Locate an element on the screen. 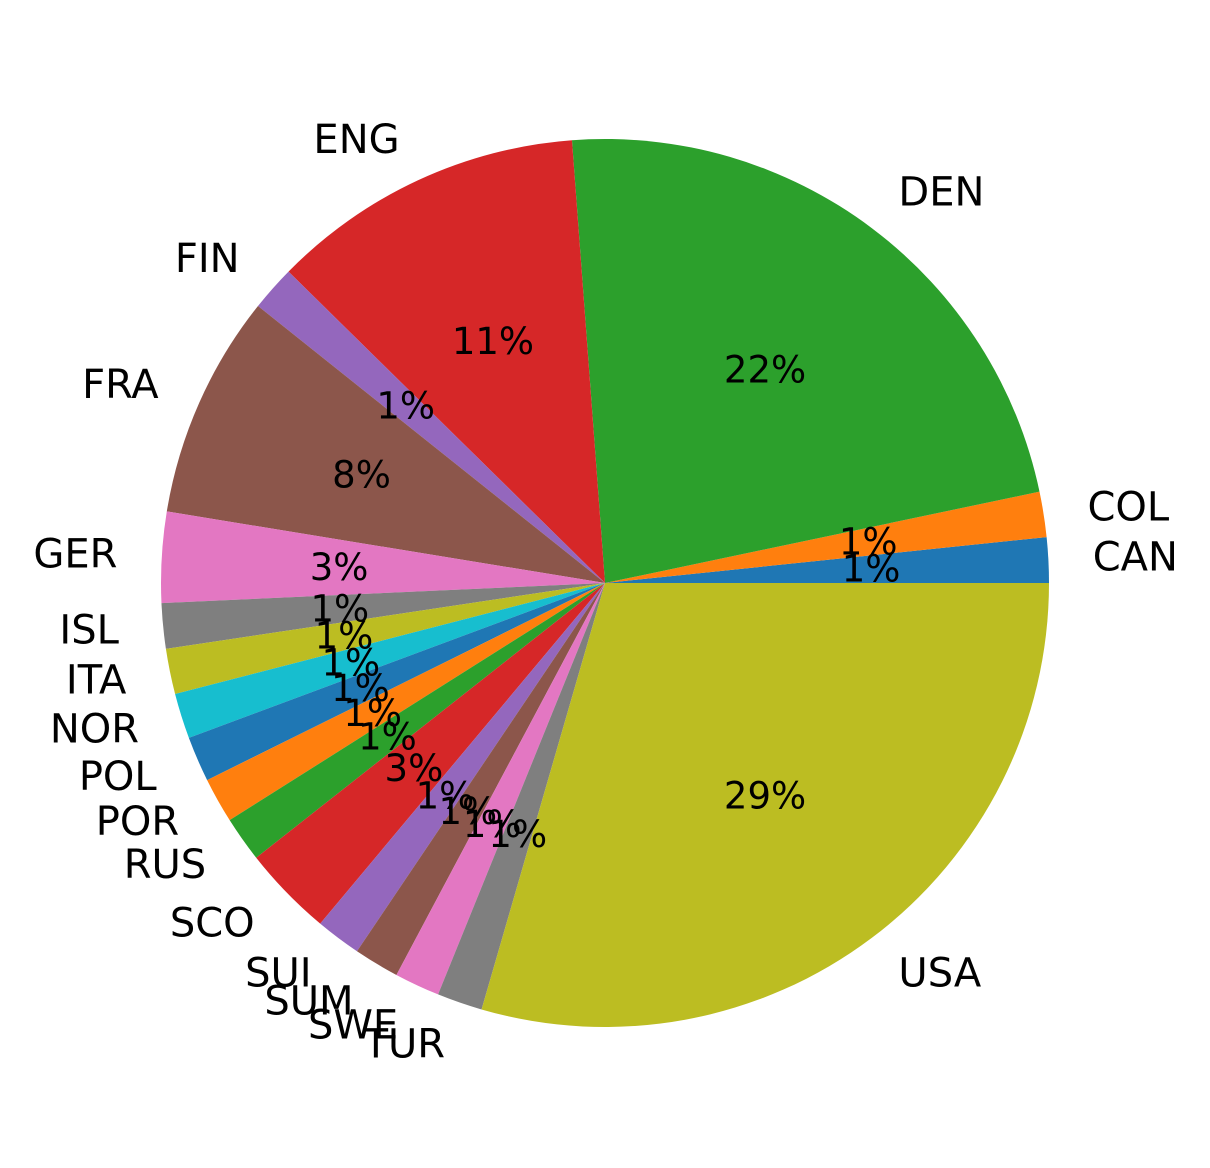 The image size is (1210, 1168). percent-label-ita: 1% is located at coordinates (344, 636).